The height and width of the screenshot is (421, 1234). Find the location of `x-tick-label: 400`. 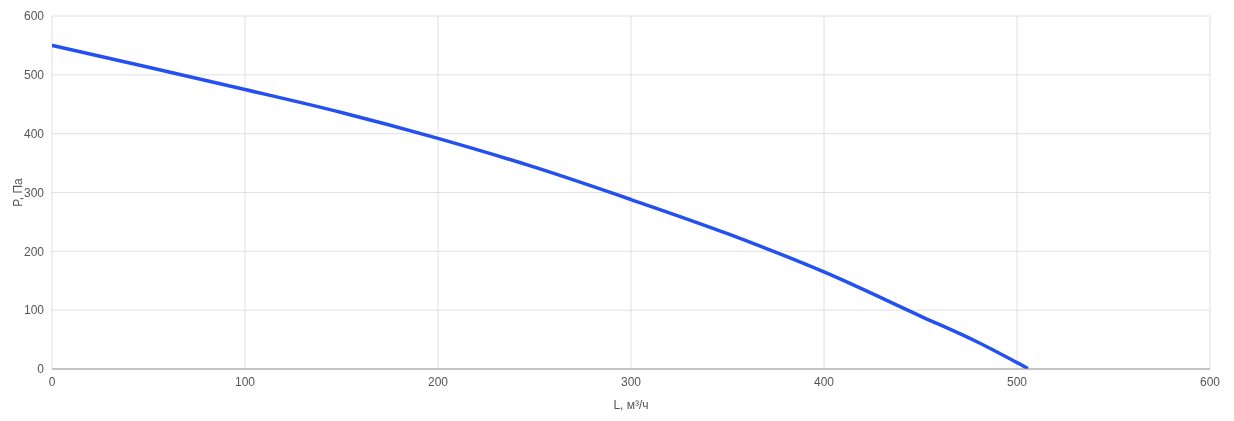

x-tick-label: 400 is located at coordinates (824, 381).